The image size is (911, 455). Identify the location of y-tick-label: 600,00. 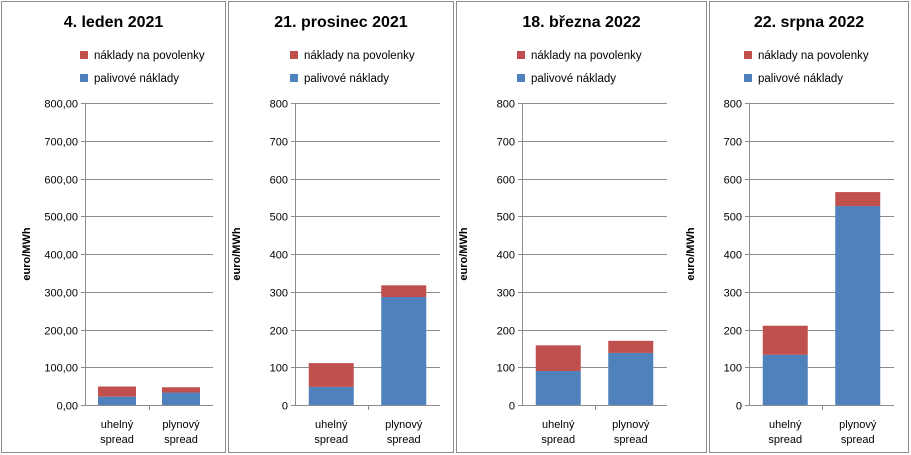
(61, 181).